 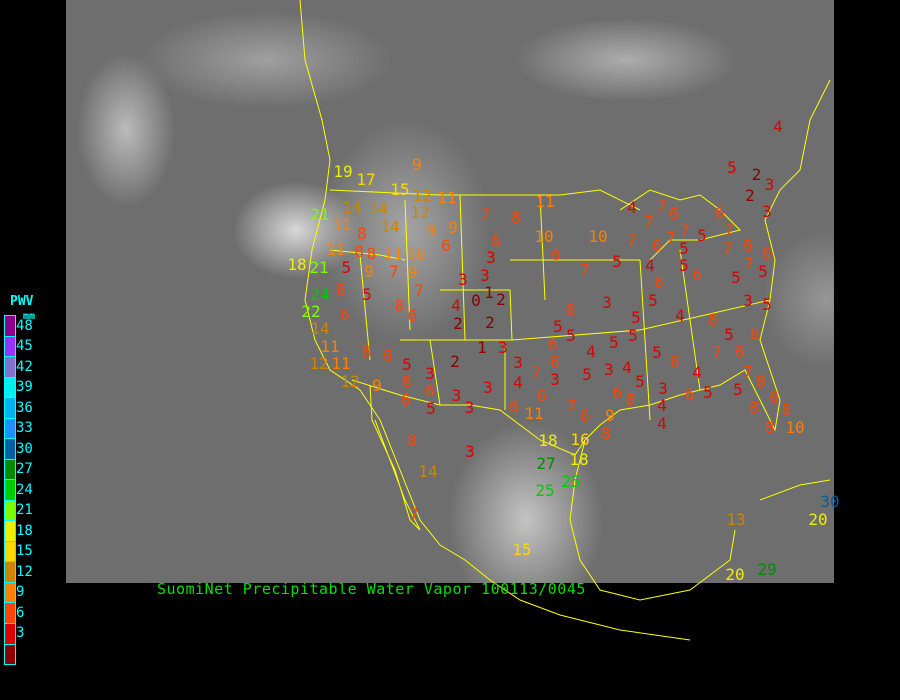 I want to click on station-pwv-value: 27, so click(x=546, y=463).